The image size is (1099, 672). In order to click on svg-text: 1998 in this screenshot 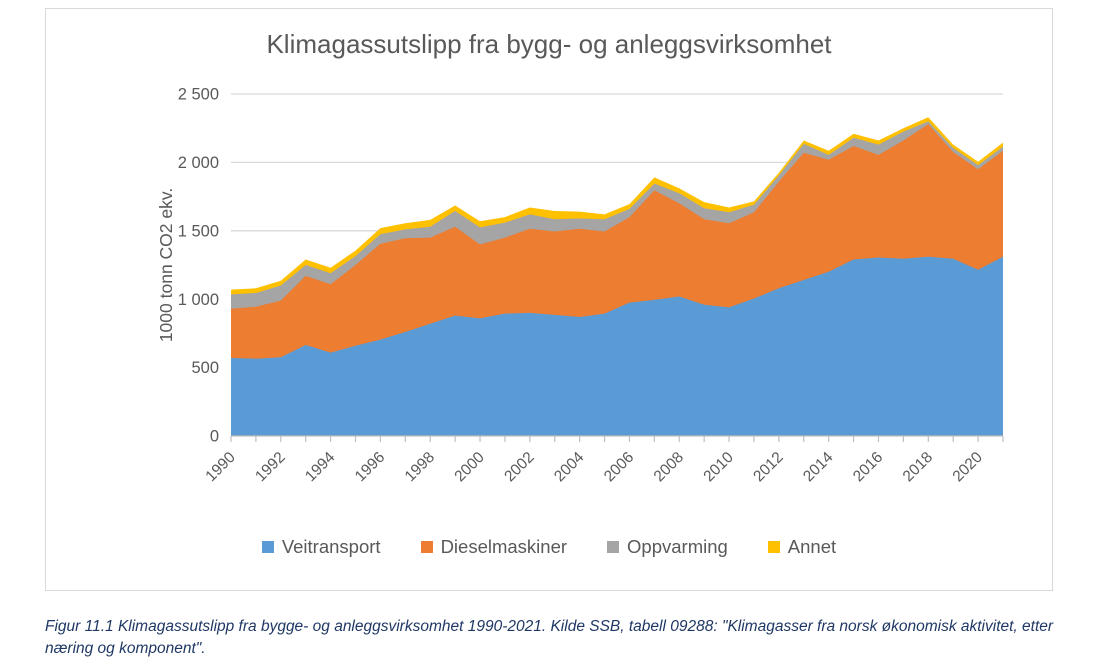, I will do `click(420, 467)`.